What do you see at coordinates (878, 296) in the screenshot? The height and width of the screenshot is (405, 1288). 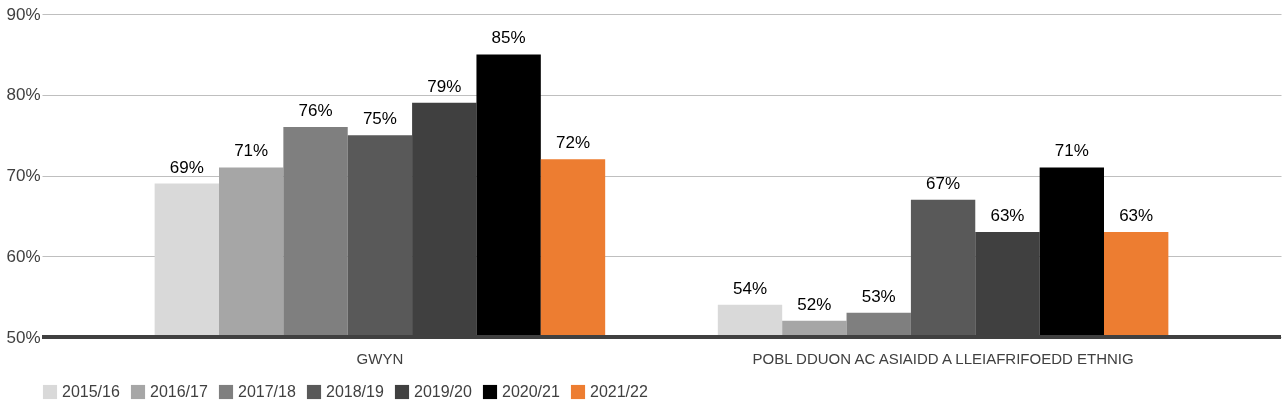 I see `data-label: 53%` at bounding box center [878, 296].